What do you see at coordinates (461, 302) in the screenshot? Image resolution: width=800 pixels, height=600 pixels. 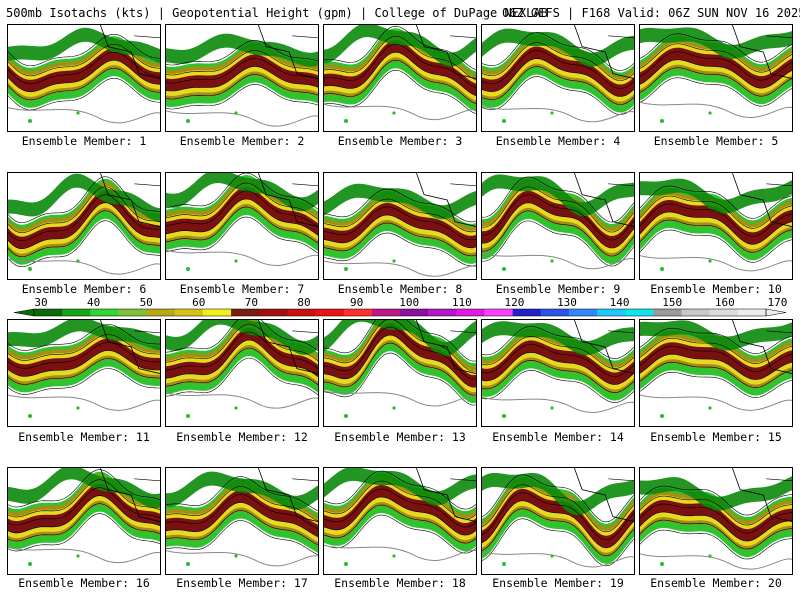 I see `colorbar-tick-label: 110` at bounding box center [461, 302].